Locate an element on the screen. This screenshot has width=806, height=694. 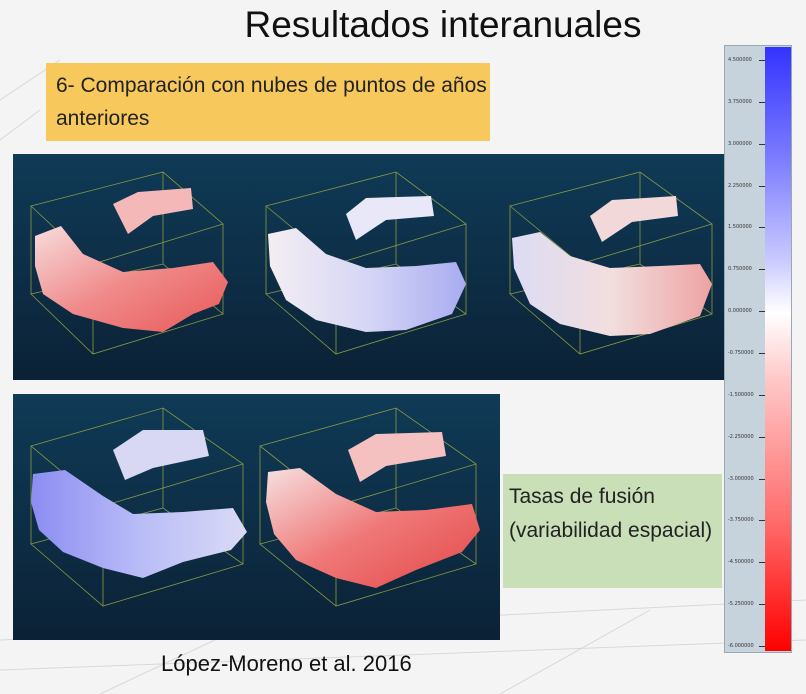
color-scale-label: -6.000000 is located at coordinates (741, 646).